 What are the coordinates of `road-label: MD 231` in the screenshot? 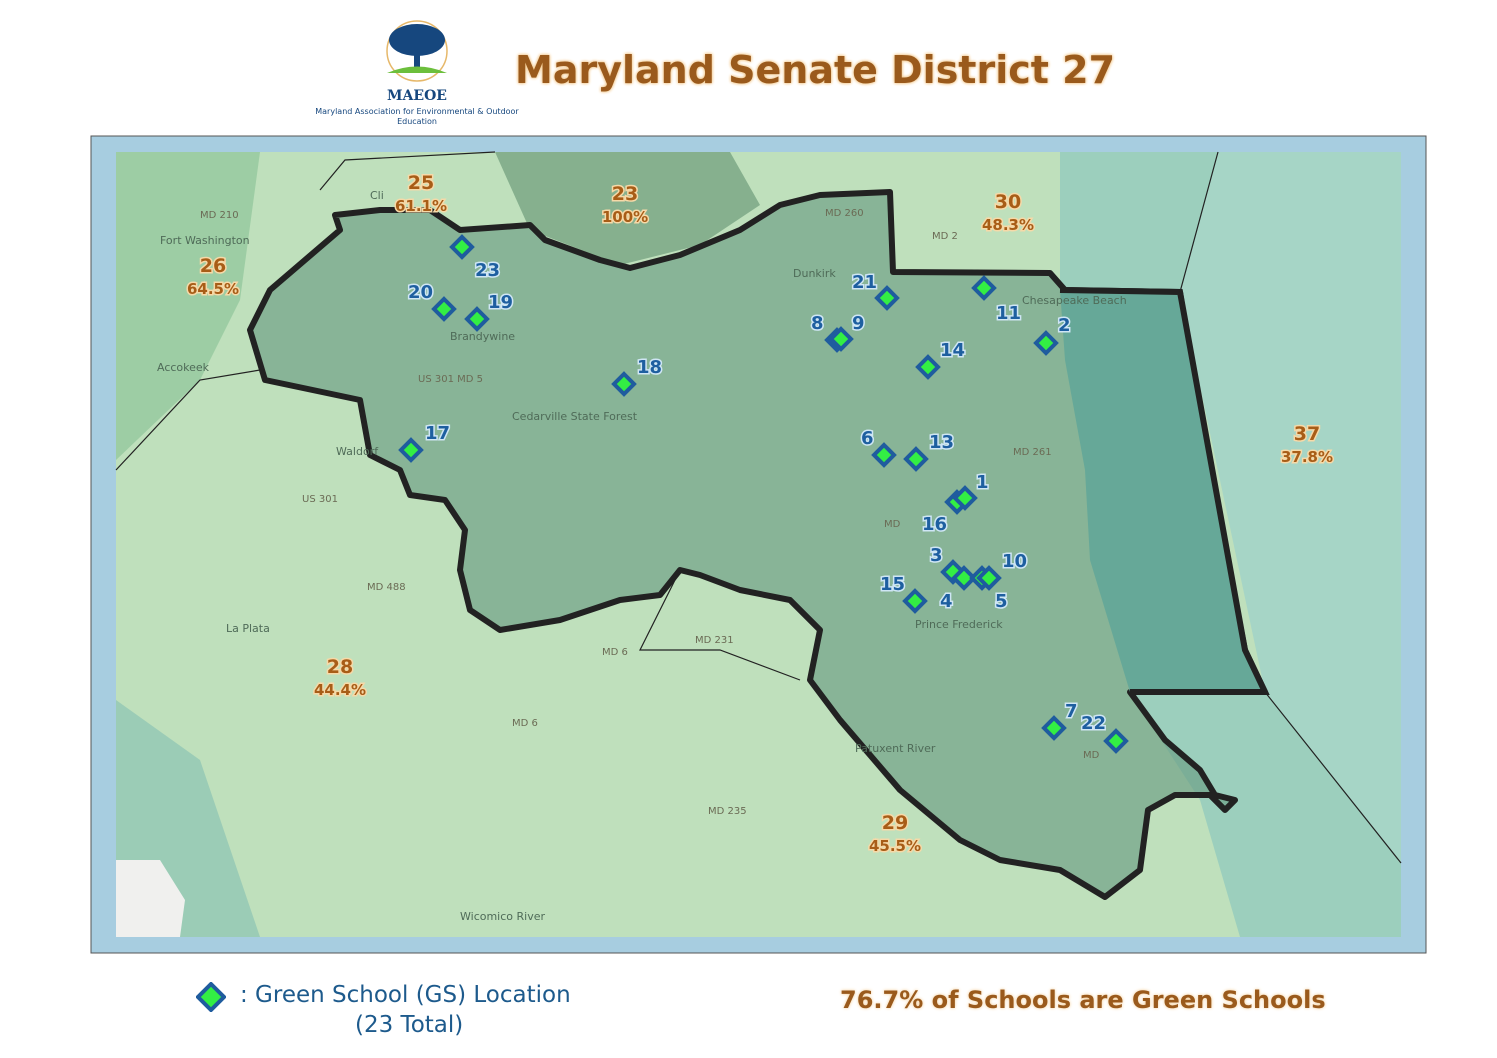 It's located at (714, 640).